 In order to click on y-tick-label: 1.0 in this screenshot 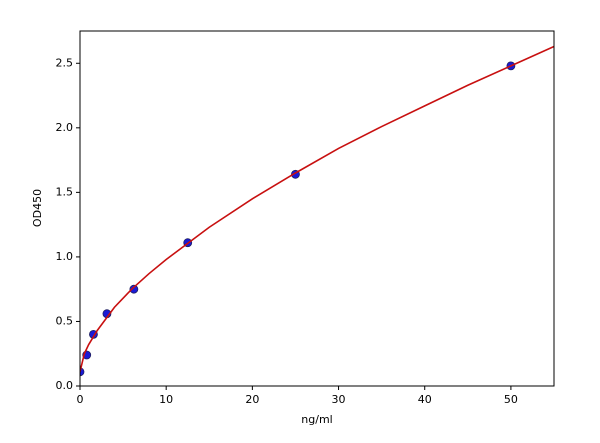, I will do `click(65, 256)`.